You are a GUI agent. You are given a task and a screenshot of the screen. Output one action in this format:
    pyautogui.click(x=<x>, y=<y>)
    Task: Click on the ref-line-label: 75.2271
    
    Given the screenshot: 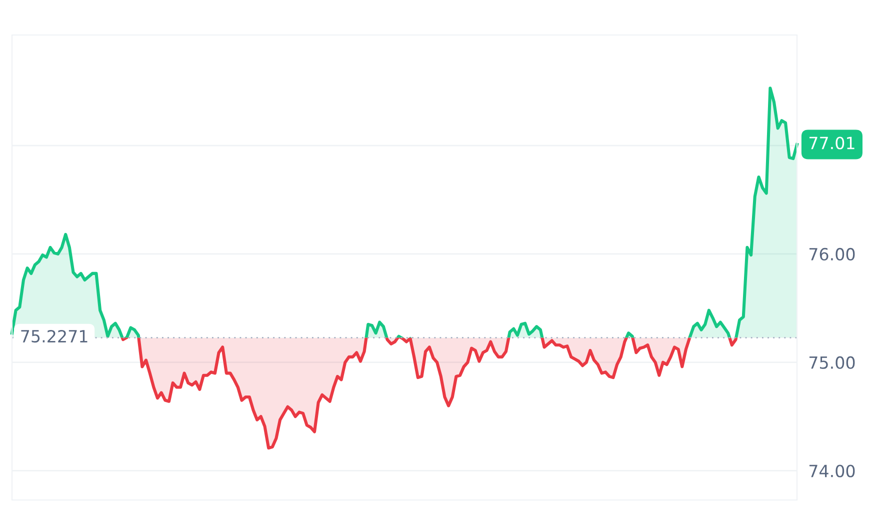 What is the action you would take?
    pyautogui.click(x=54, y=336)
    